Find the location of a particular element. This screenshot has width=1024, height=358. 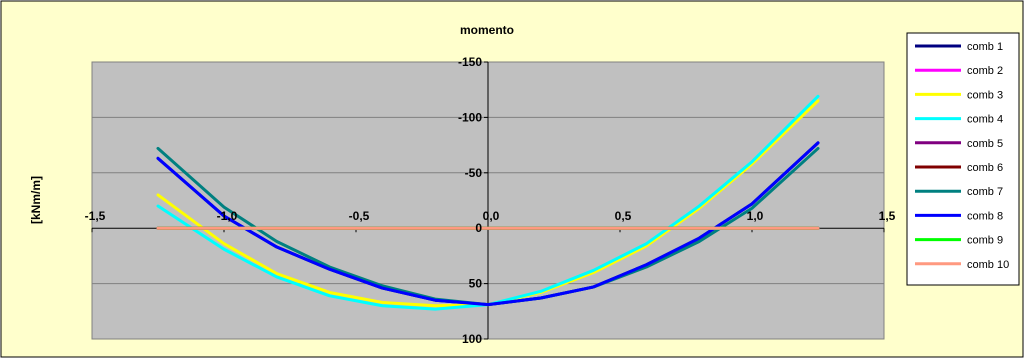

y-tick-label: -100 is located at coordinates (470, 117).